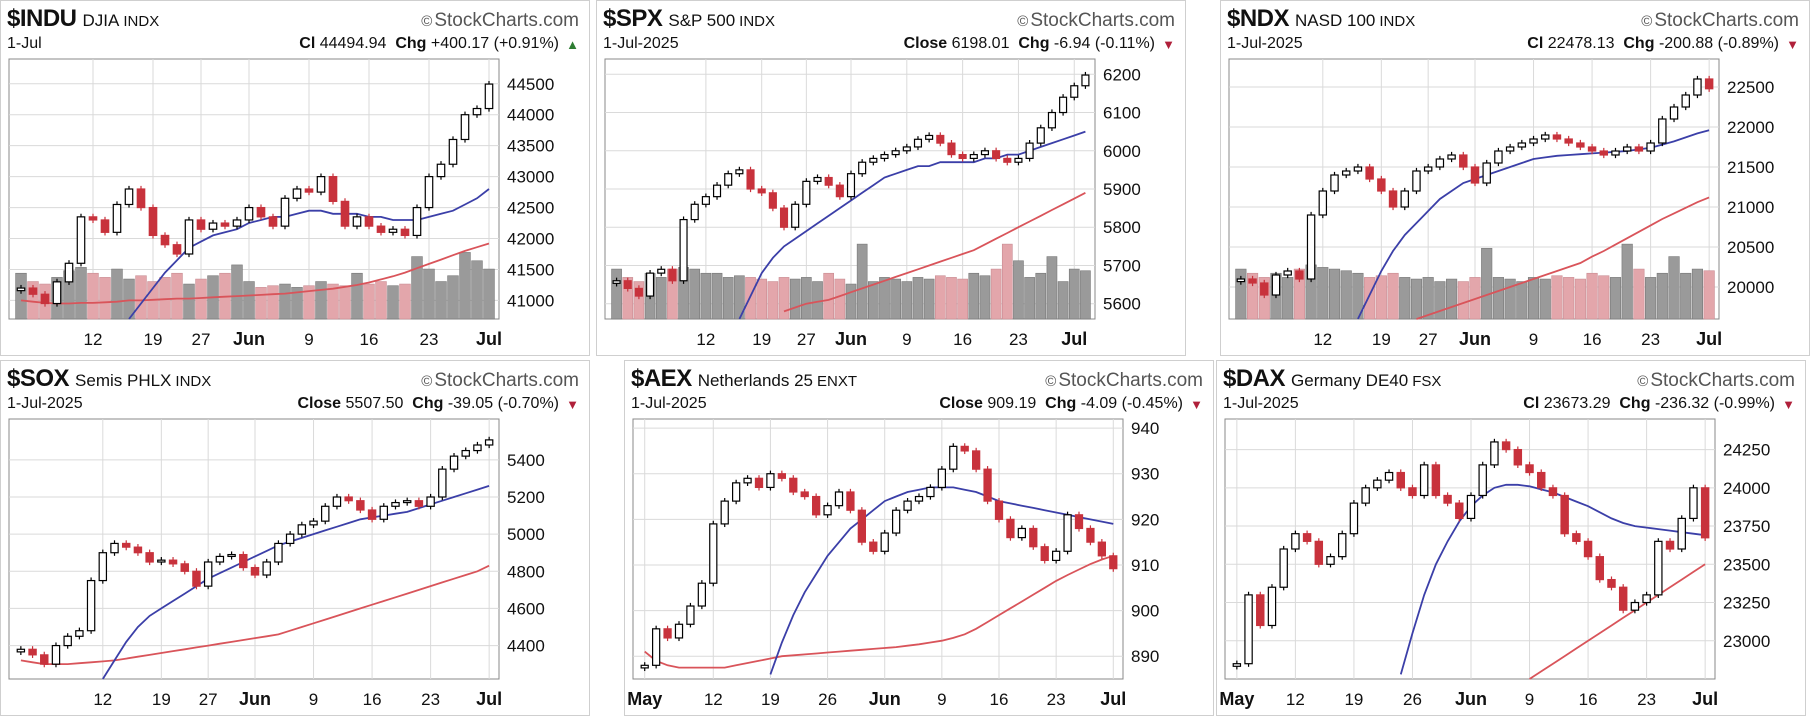 The height and width of the screenshot is (716, 1810). I want to click on x-tick-label: Jul, so click(489, 339).